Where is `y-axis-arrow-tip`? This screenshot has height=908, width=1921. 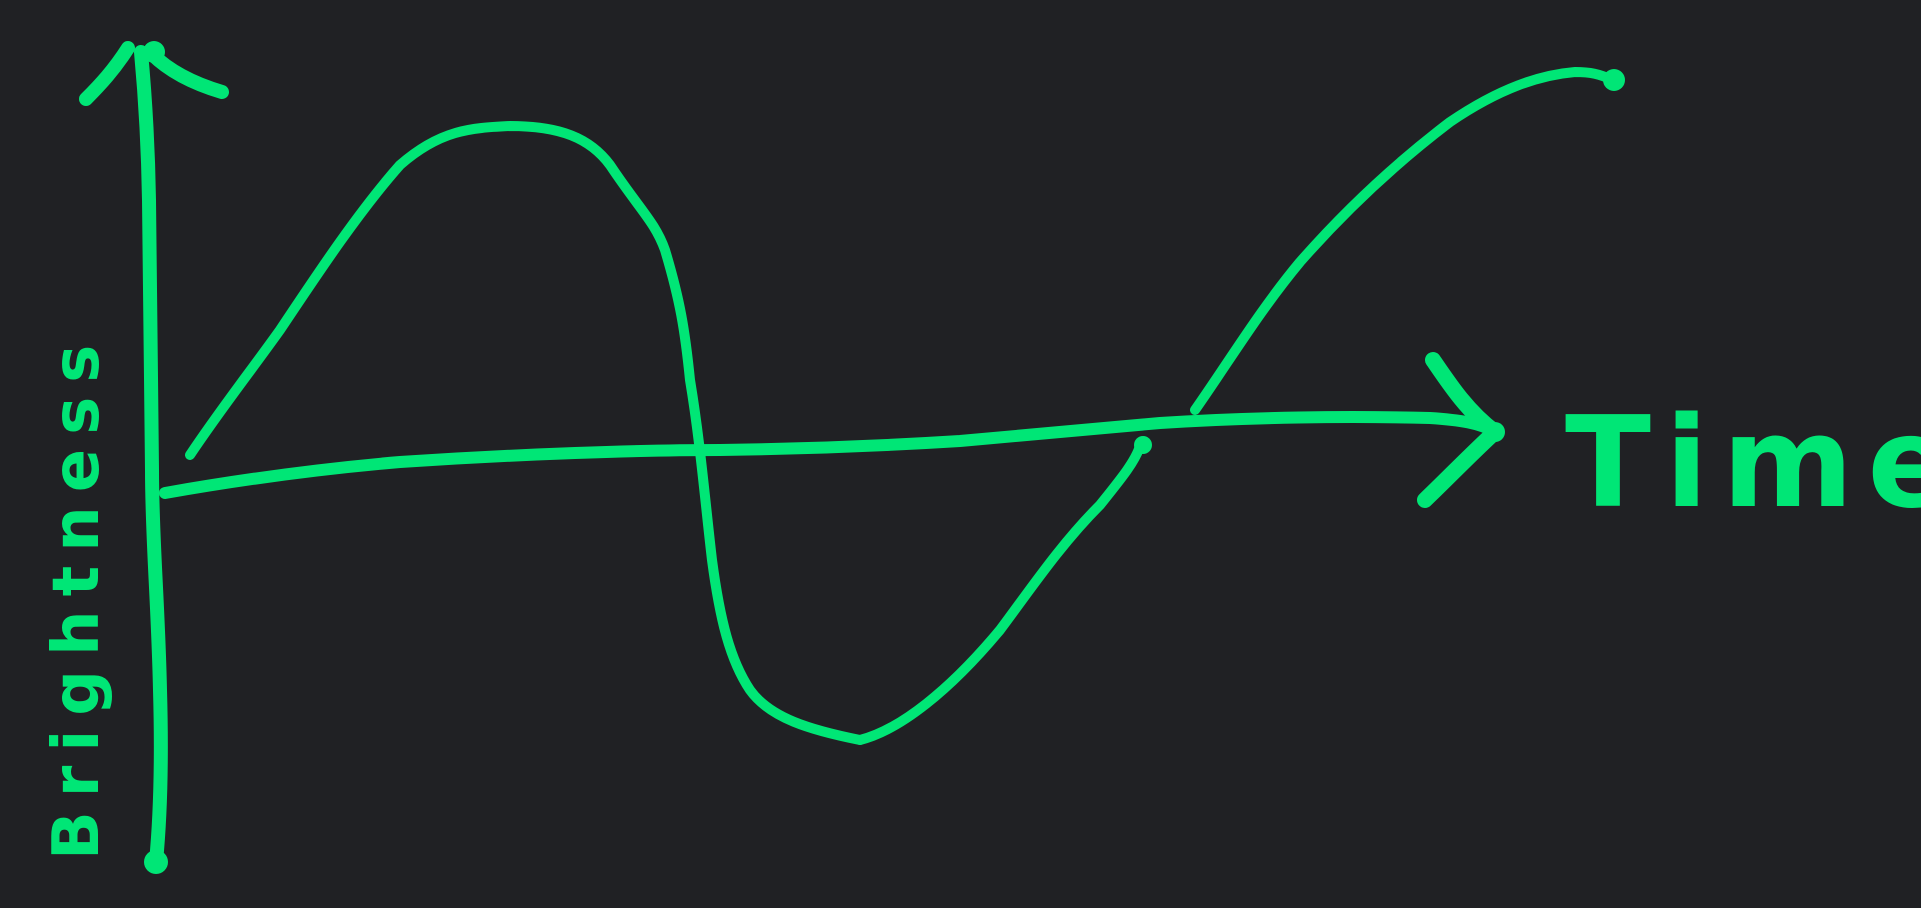 y-axis-arrow-tip is located at coordinates (154, 52).